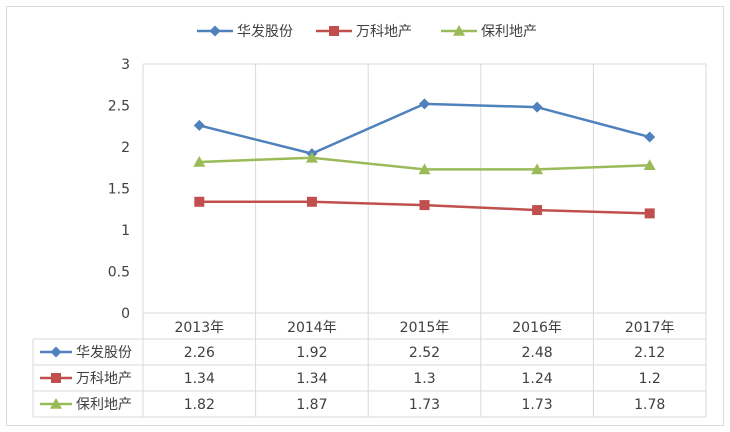 The image size is (730, 432). I want to click on x-tick-label: 2016年, so click(537, 328).